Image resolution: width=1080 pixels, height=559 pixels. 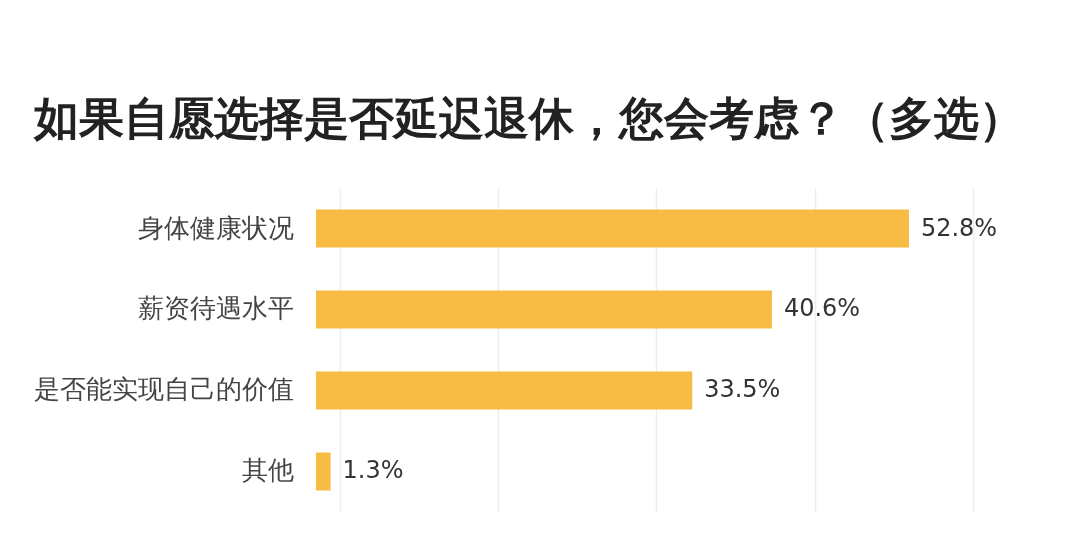 What do you see at coordinates (822, 308) in the screenshot?
I see `data-label: 40.6%` at bounding box center [822, 308].